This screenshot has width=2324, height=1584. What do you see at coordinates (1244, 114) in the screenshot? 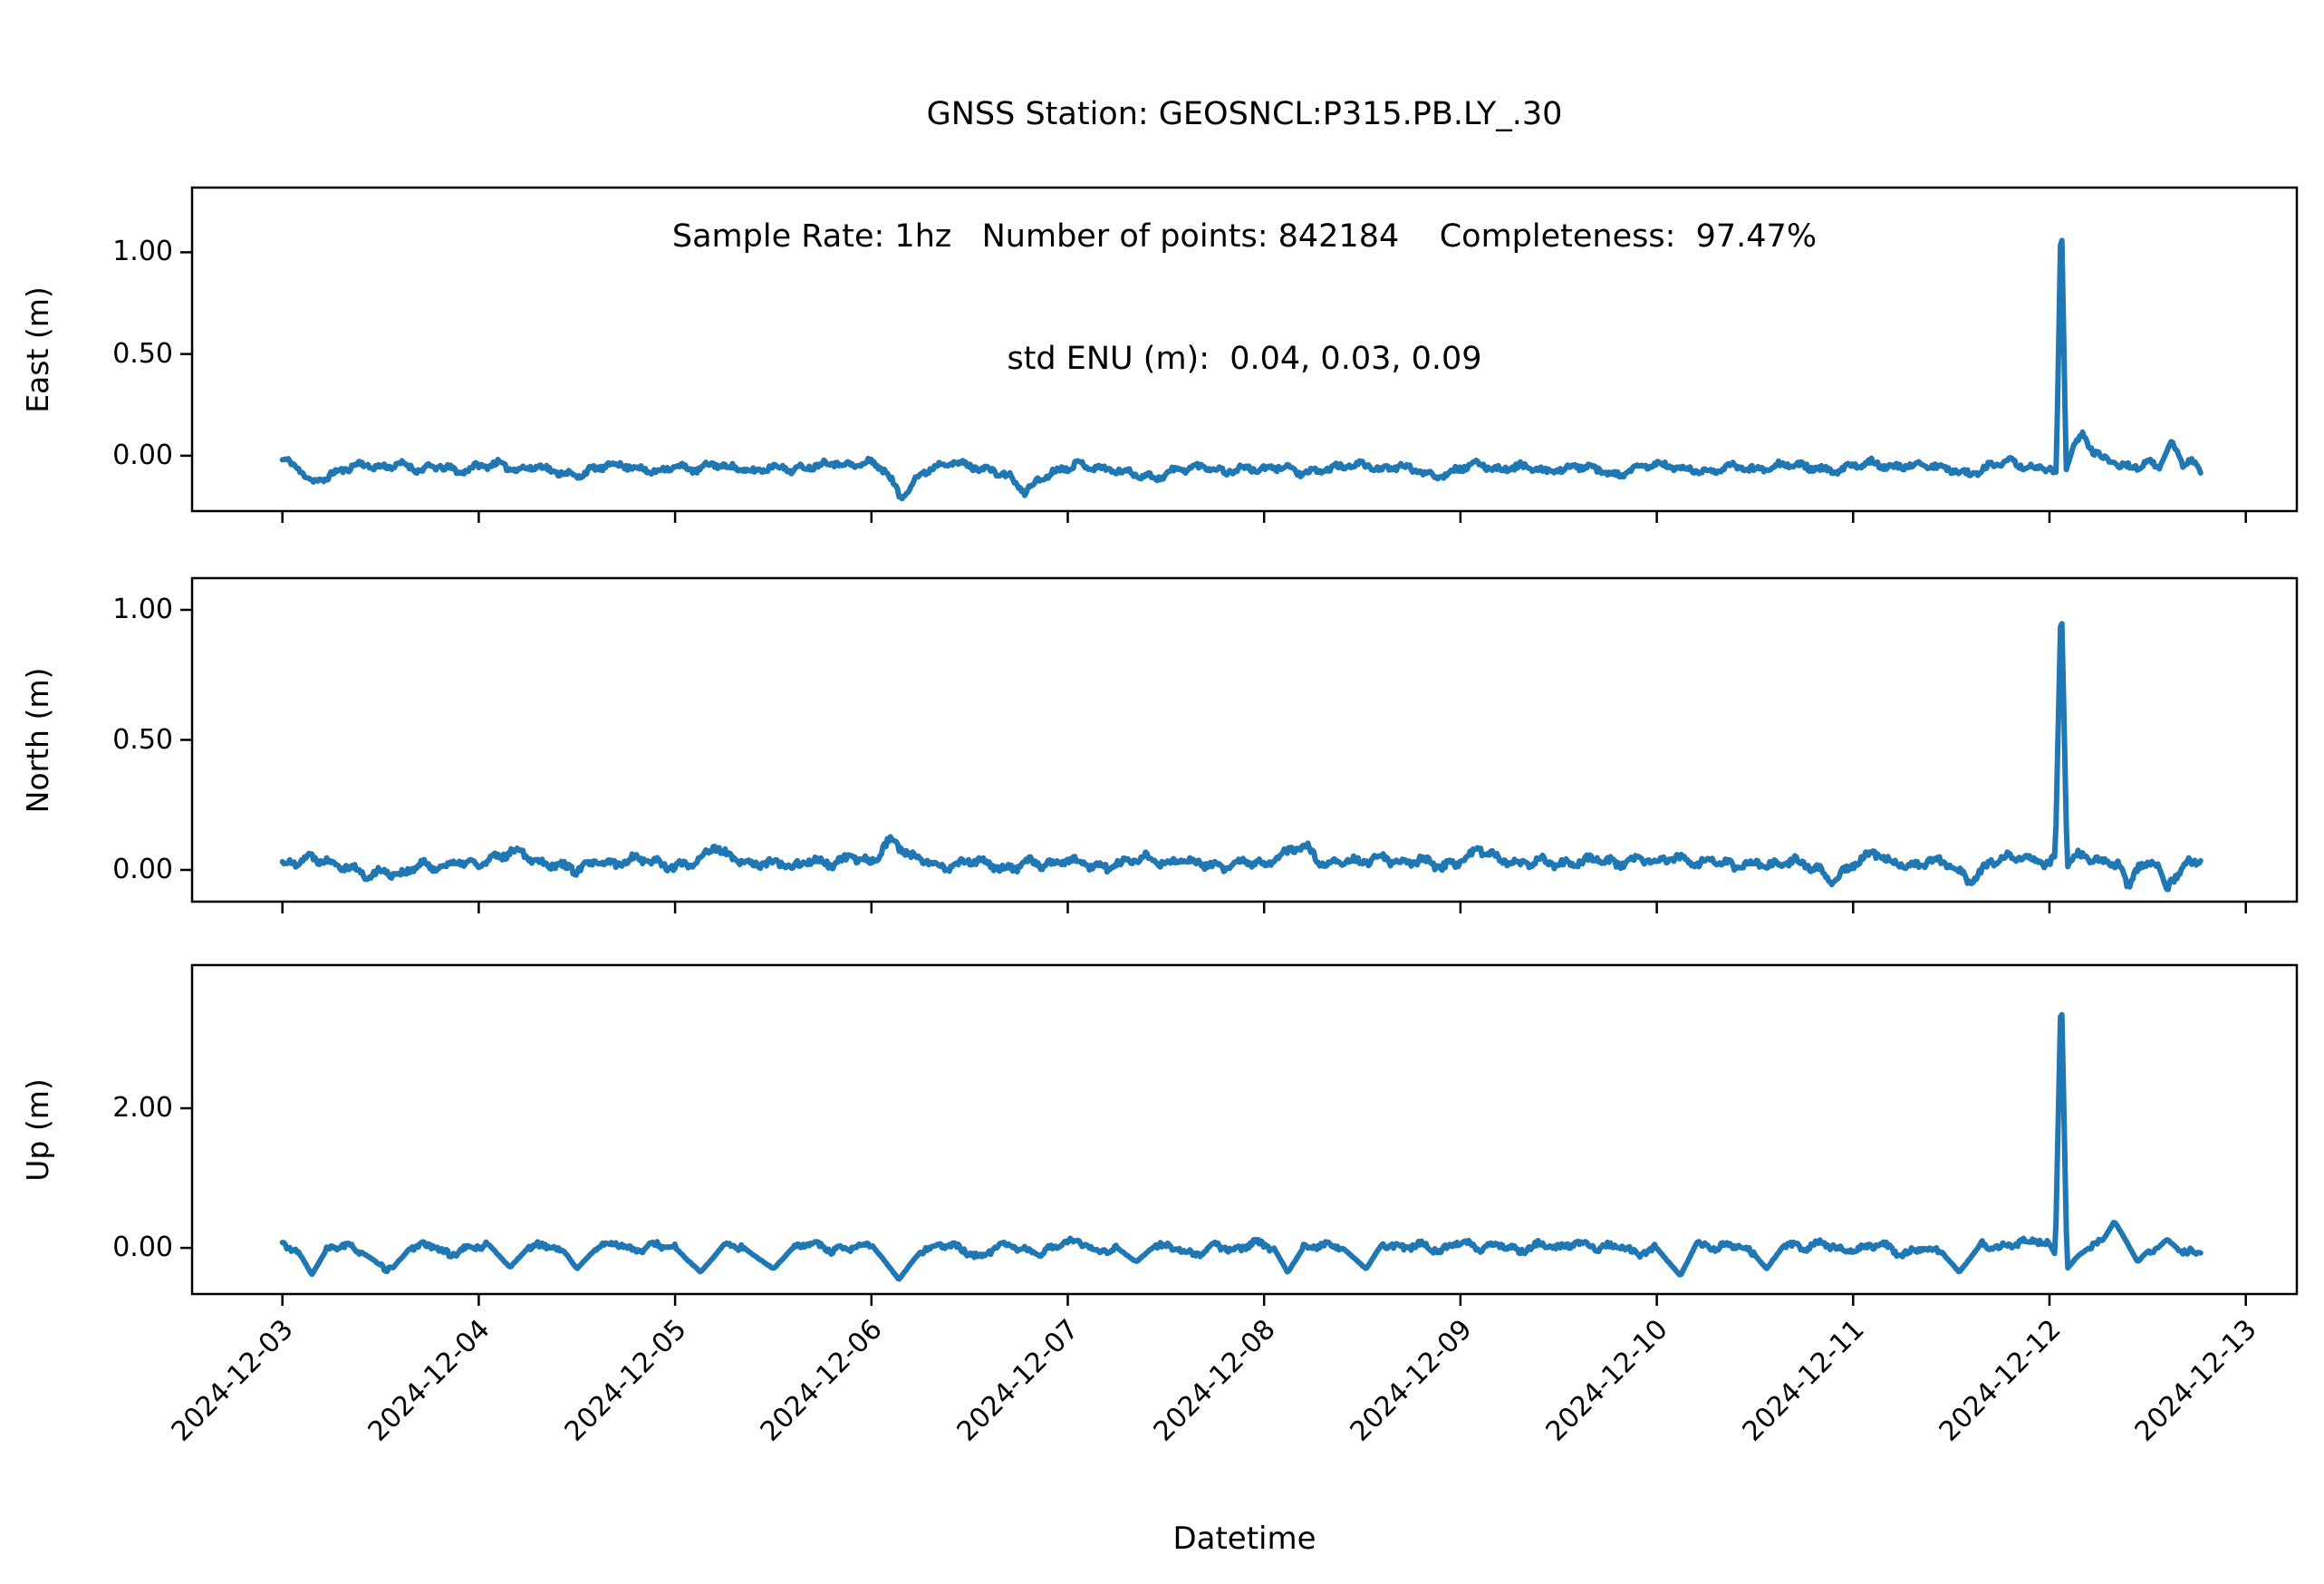
I see `title-line-station: GNSS Station: GEOSNCL:P315.PB.LY_.30` at bounding box center [1244, 114].